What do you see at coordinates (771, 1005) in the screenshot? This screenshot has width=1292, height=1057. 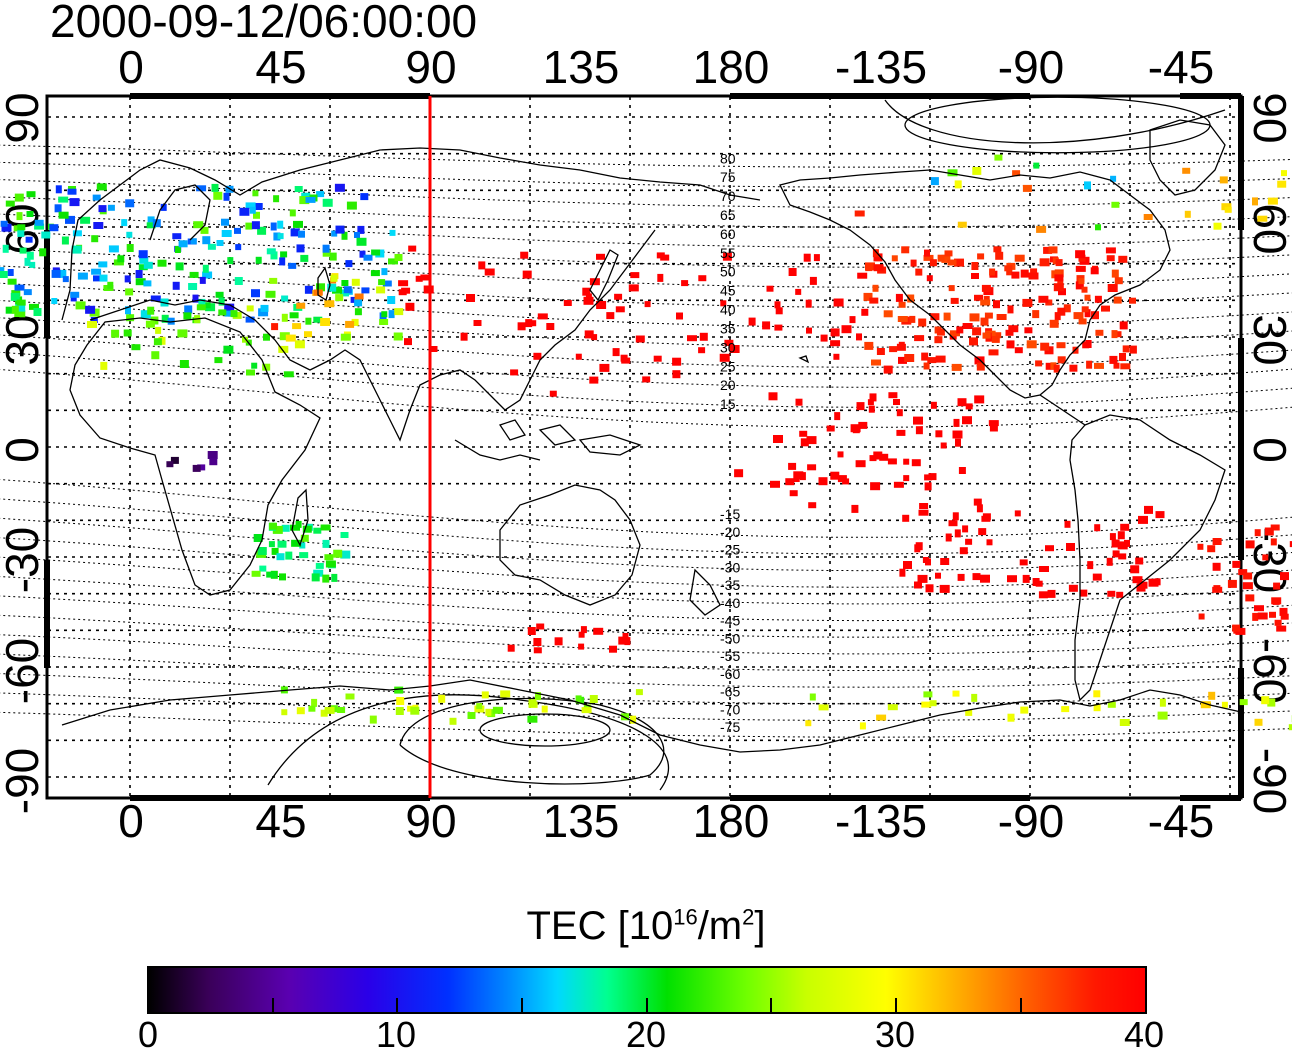 I see `colorbar-minor-tick` at bounding box center [771, 1005].